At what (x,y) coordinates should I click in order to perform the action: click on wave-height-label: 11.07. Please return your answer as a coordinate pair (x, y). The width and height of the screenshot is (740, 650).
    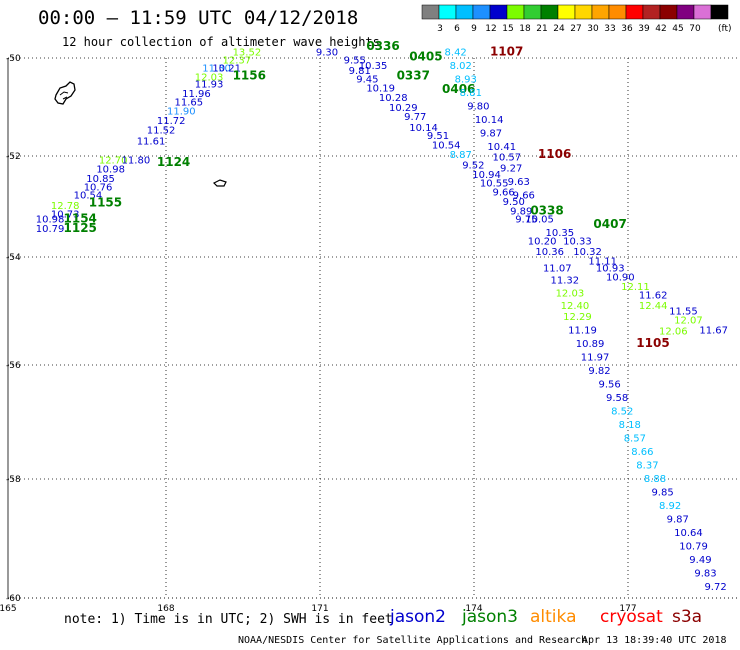
    Looking at the image, I should click on (557, 268).